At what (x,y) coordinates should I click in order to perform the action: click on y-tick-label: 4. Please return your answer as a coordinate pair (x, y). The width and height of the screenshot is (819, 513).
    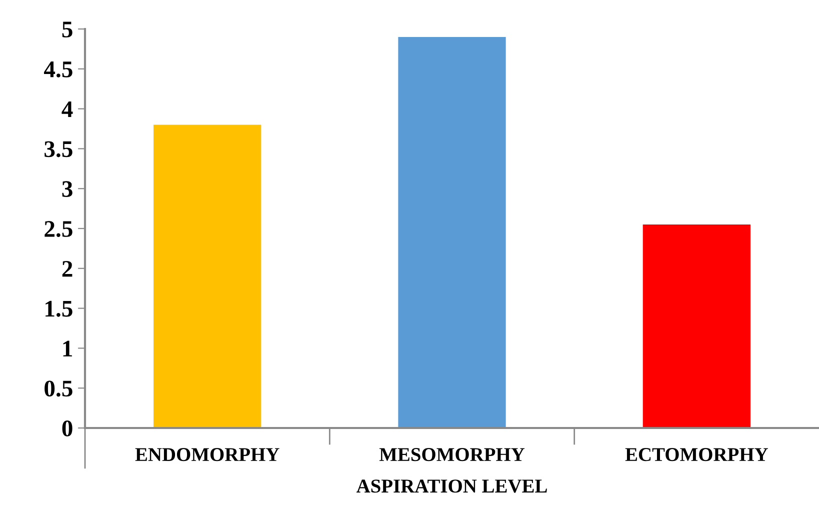
    Looking at the image, I should click on (67, 109).